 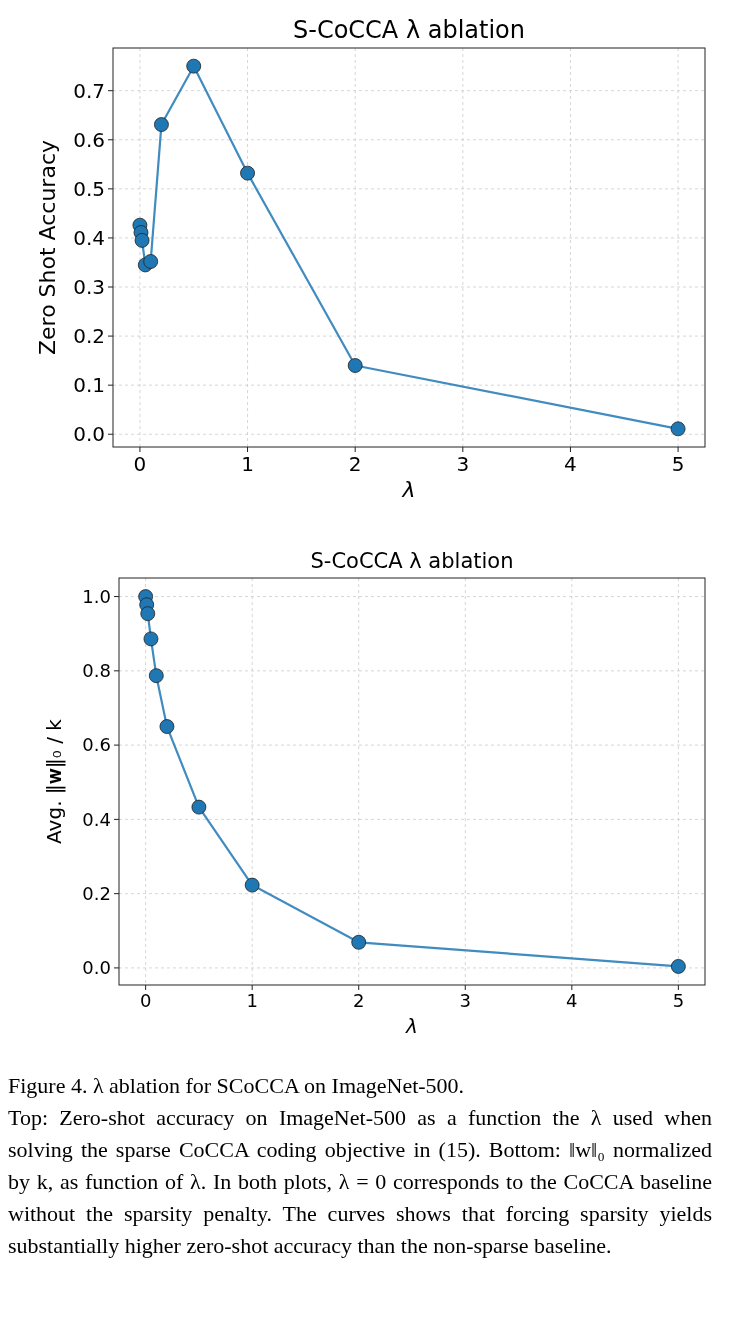 What do you see at coordinates (89, 188) in the screenshot?
I see `y-tick-label: 0.5` at bounding box center [89, 188].